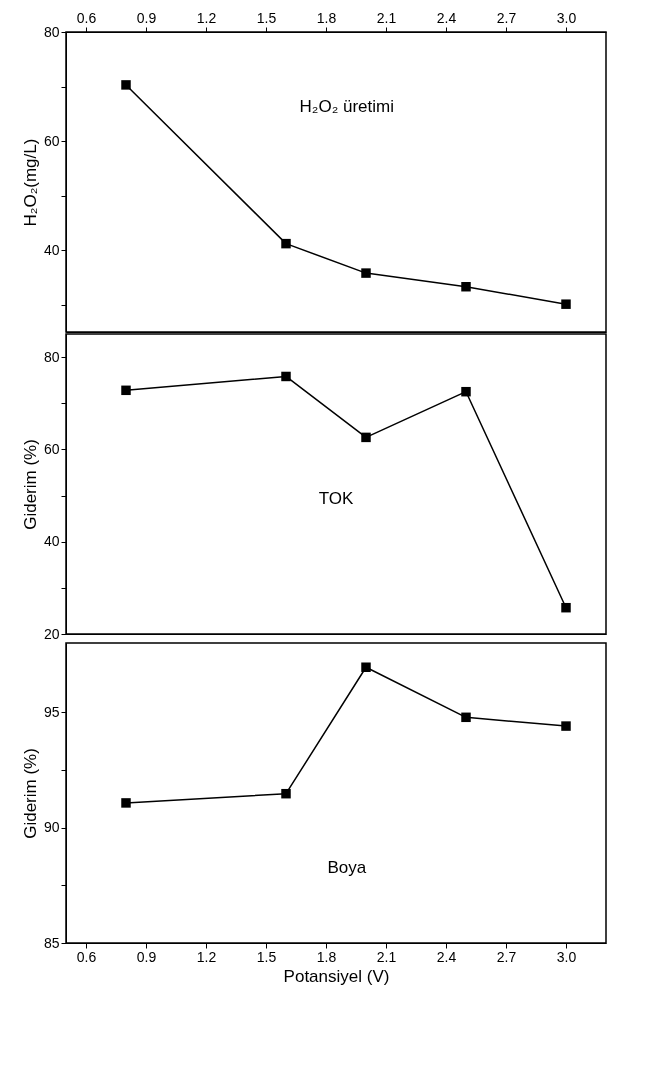  Describe the element at coordinates (326, 956) in the screenshot. I see `x-tick-label: 1.8` at that location.